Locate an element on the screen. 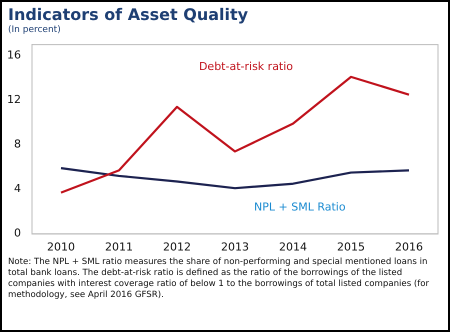  chart-subtitle: (In percent) is located at coordinates (35, 30).